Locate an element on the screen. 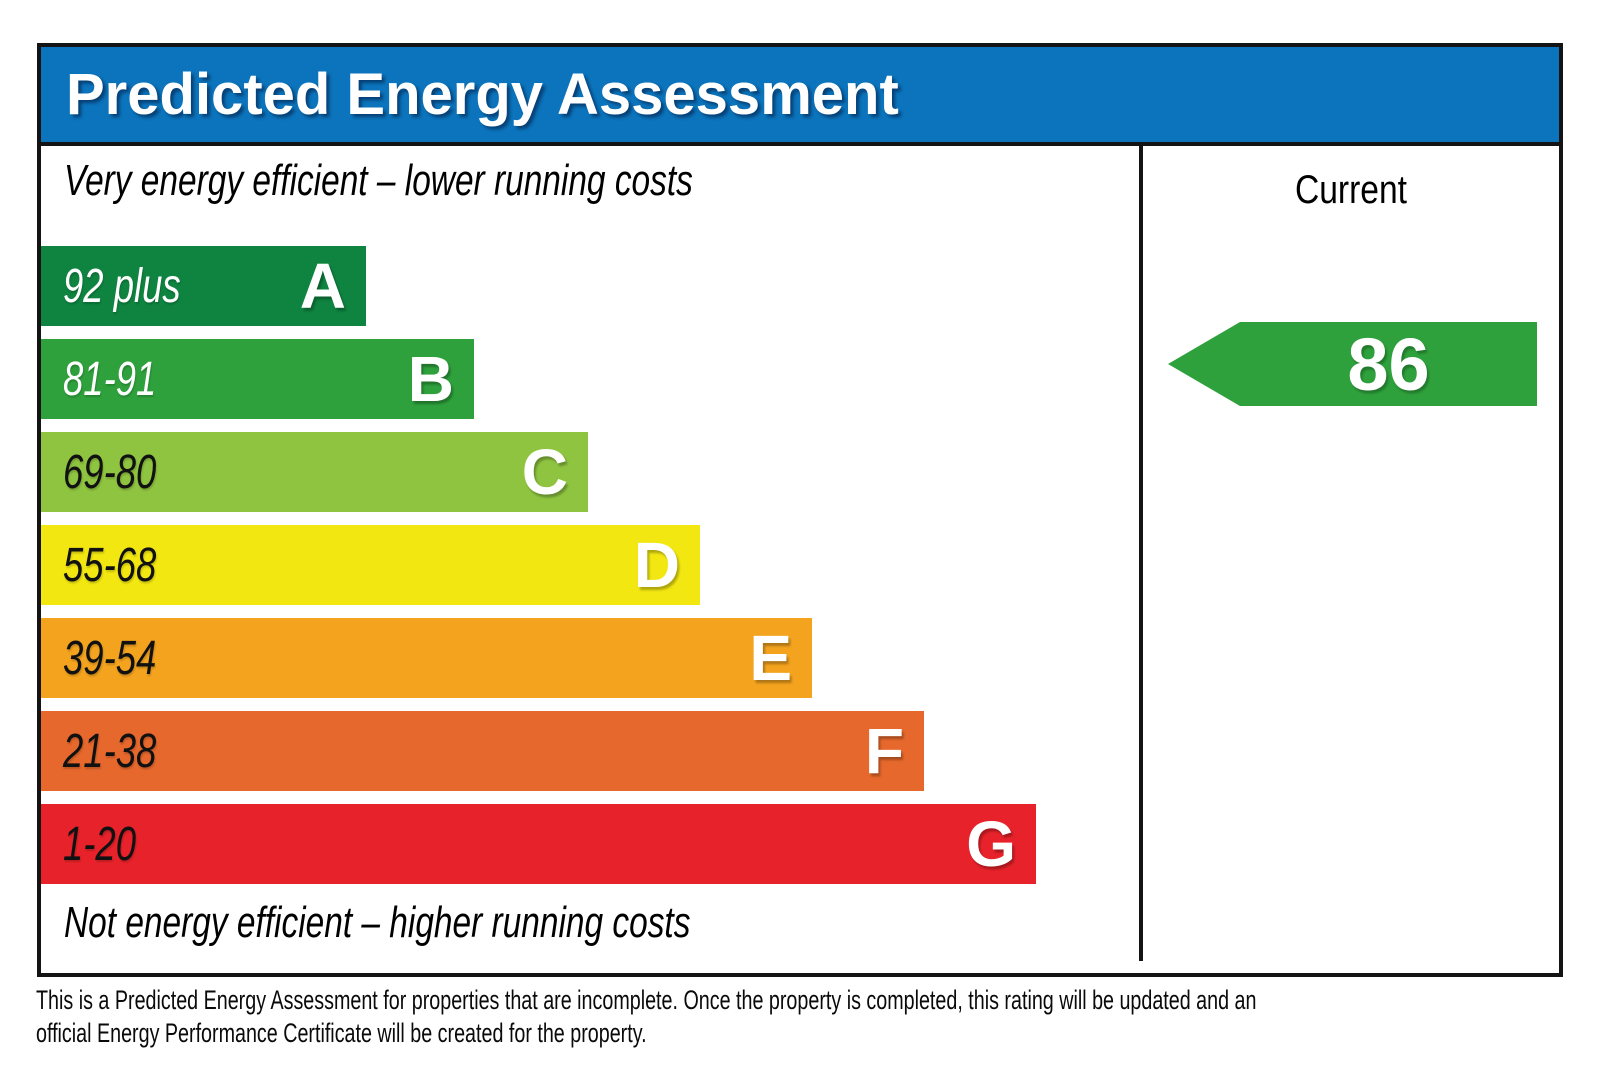  band-bar: 92 plus A is located at coordinates (203, 286).